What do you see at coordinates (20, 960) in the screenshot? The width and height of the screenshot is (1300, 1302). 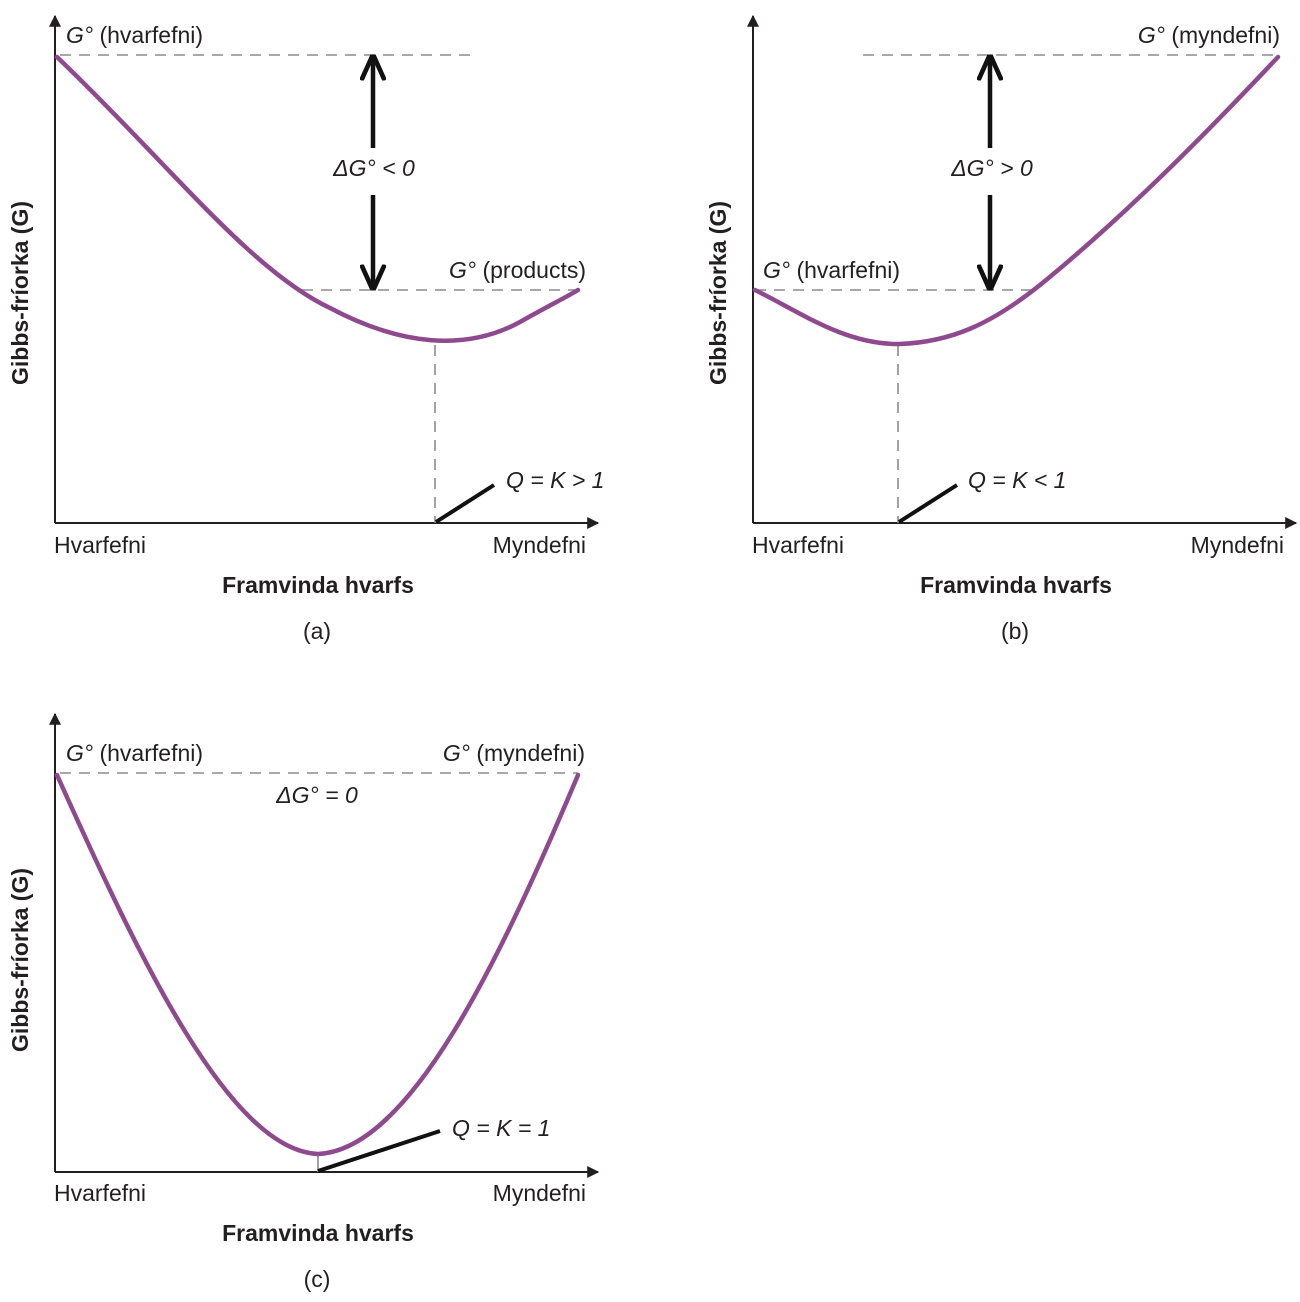 I see `panel-c-y-axis-title: Gibbs-fríorka (G)` at bounding box center [20, 960].